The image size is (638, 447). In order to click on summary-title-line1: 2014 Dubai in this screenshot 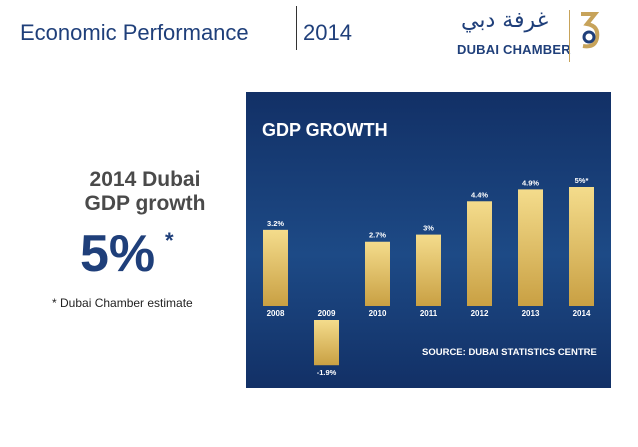, I will do `click(145, 179)`.